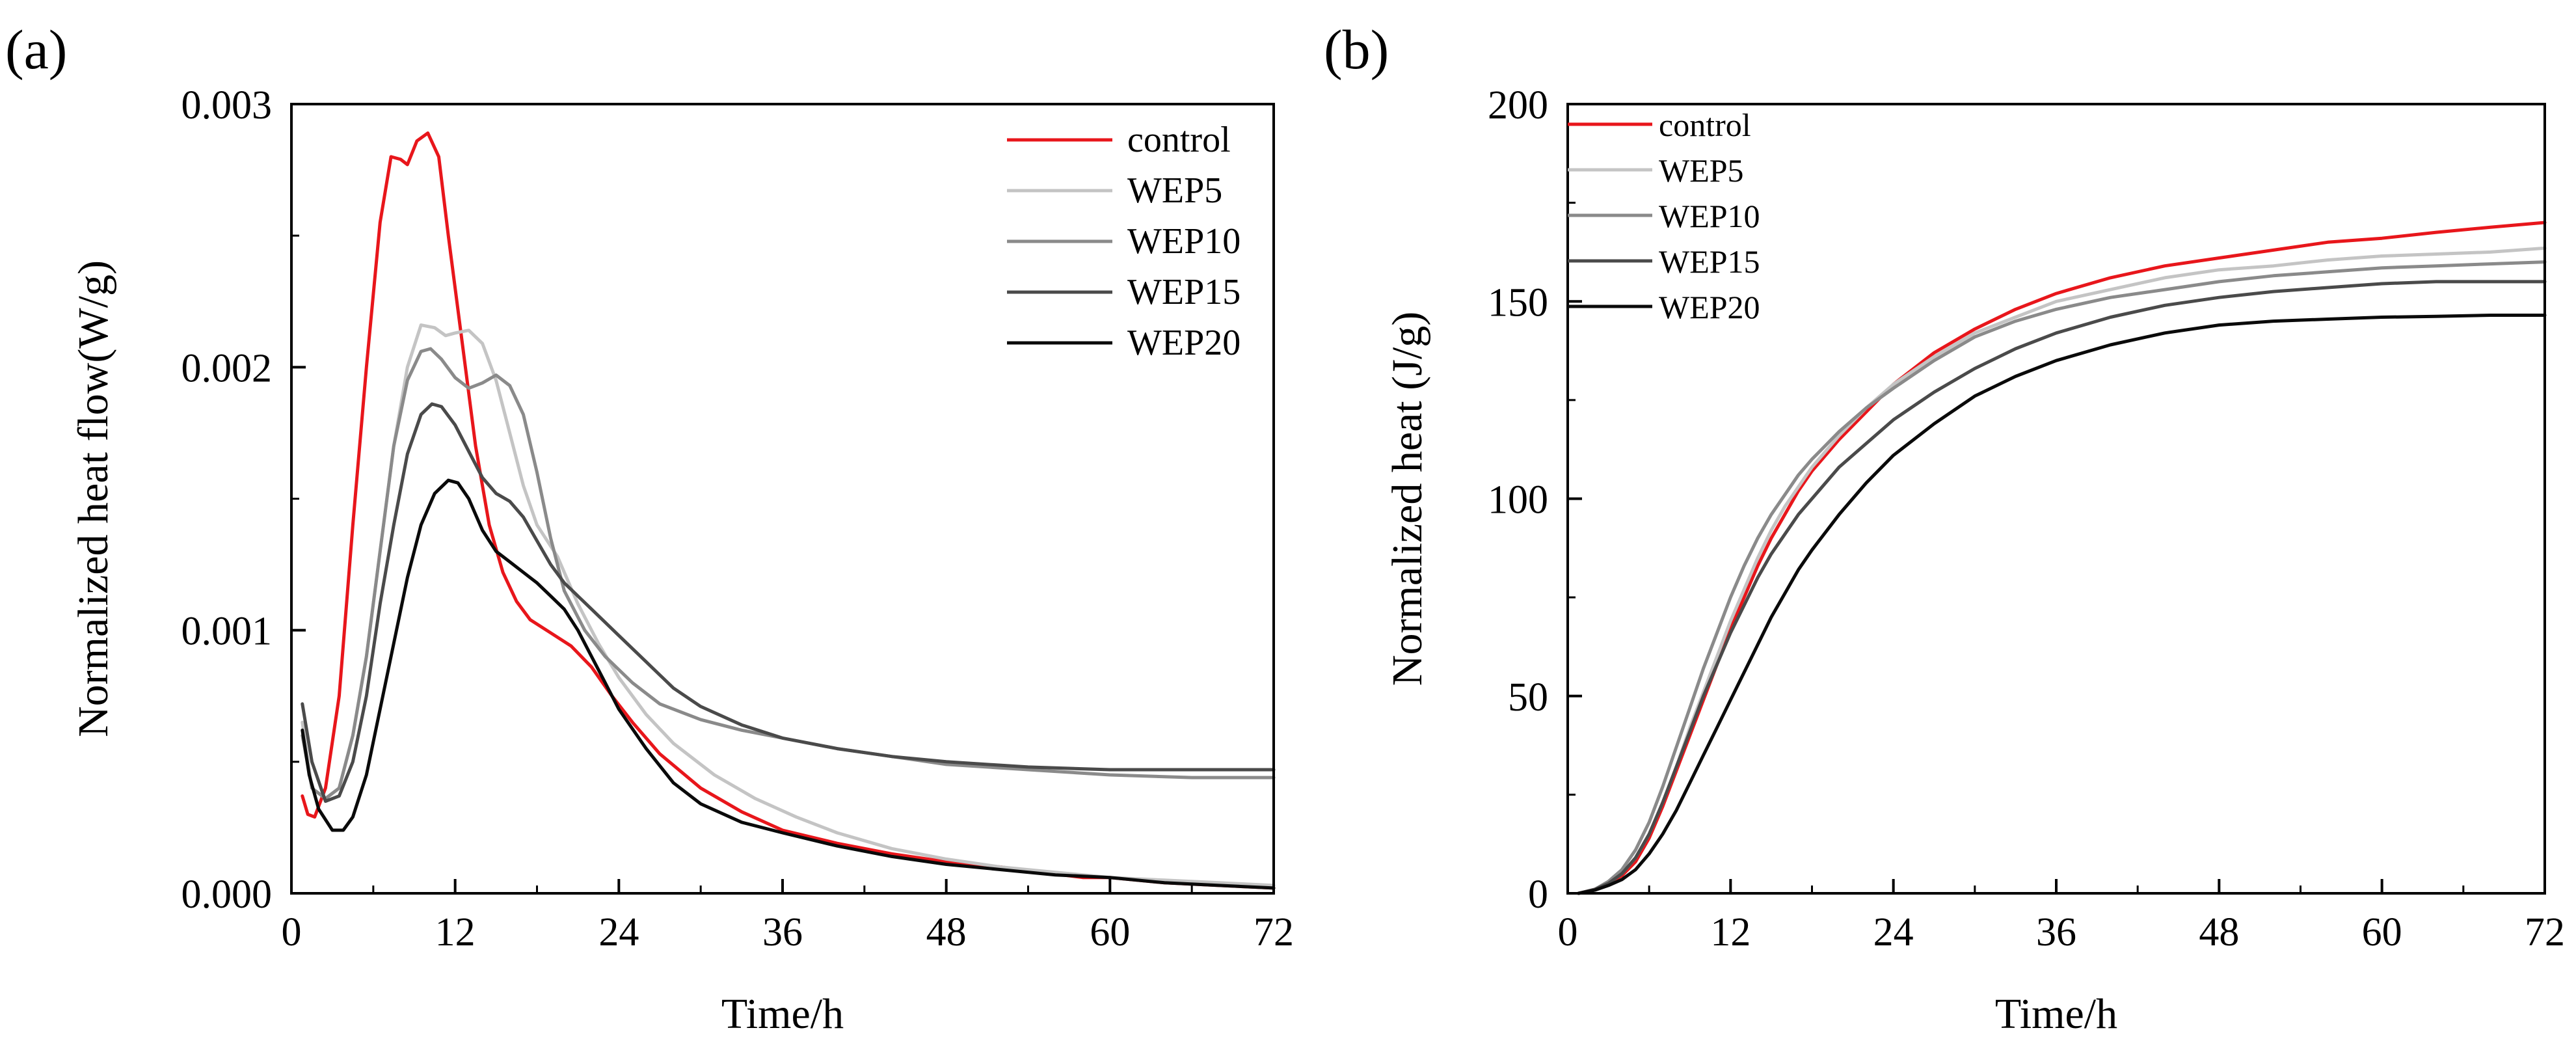 The height and width of the screenshot is (1041, 2576). What do you see at coordinates (1356, 50) in the screenshot?
I see `panel-label: (b)` at bounding box center [1356, 50].